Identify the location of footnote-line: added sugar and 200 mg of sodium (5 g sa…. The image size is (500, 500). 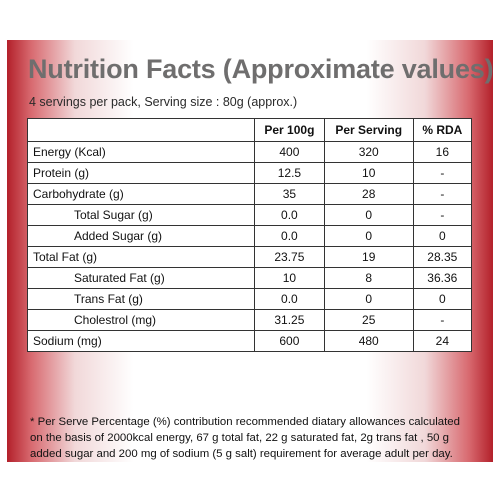
(241, 454).